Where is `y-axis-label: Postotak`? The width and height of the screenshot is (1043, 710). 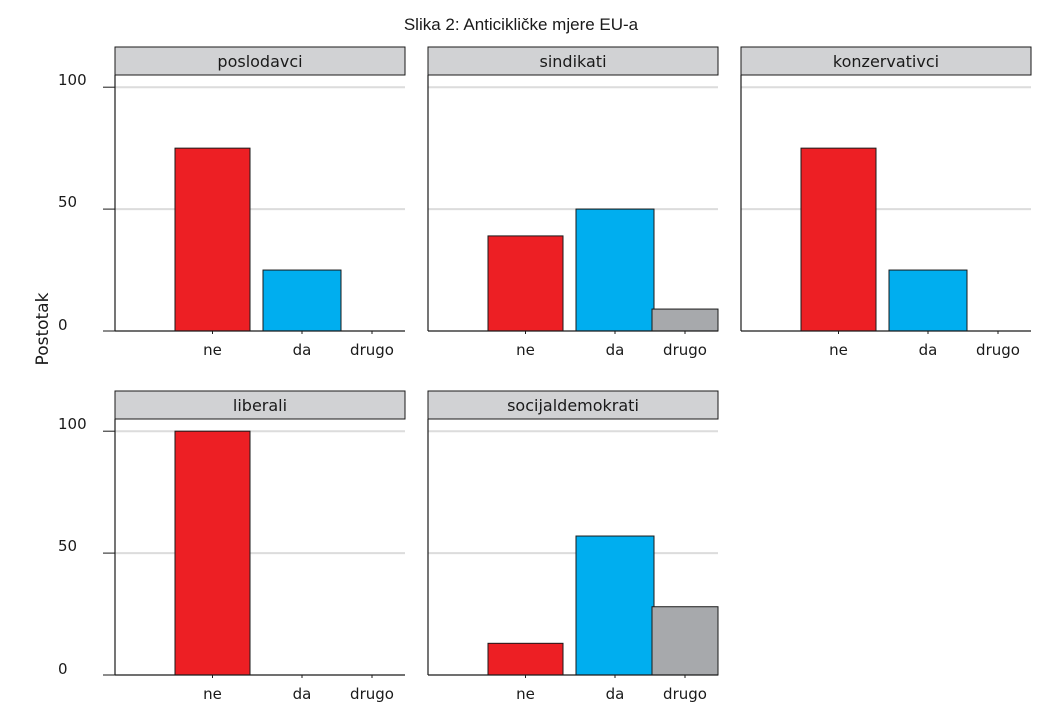 y-axis-label: Postotak is located at coordinates (43, 328).